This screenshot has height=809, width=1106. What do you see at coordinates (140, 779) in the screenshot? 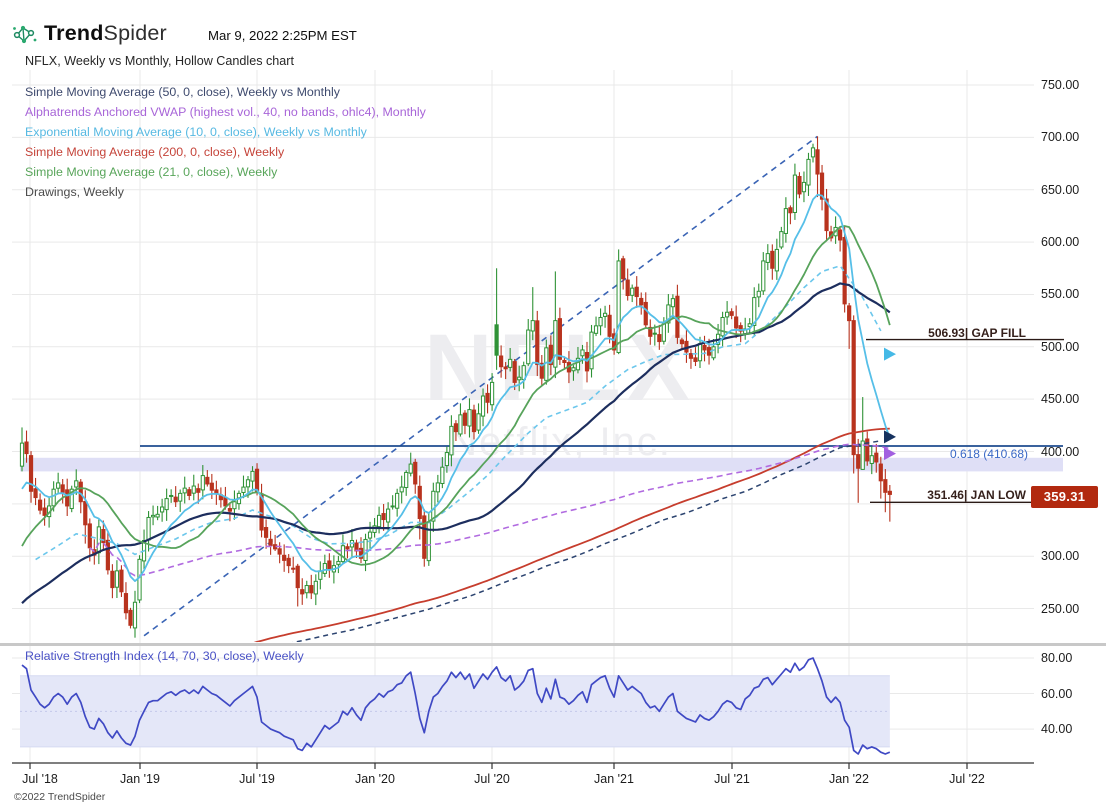
I see `time-axis-label: Jan '19` at bounding box center [140, 779].